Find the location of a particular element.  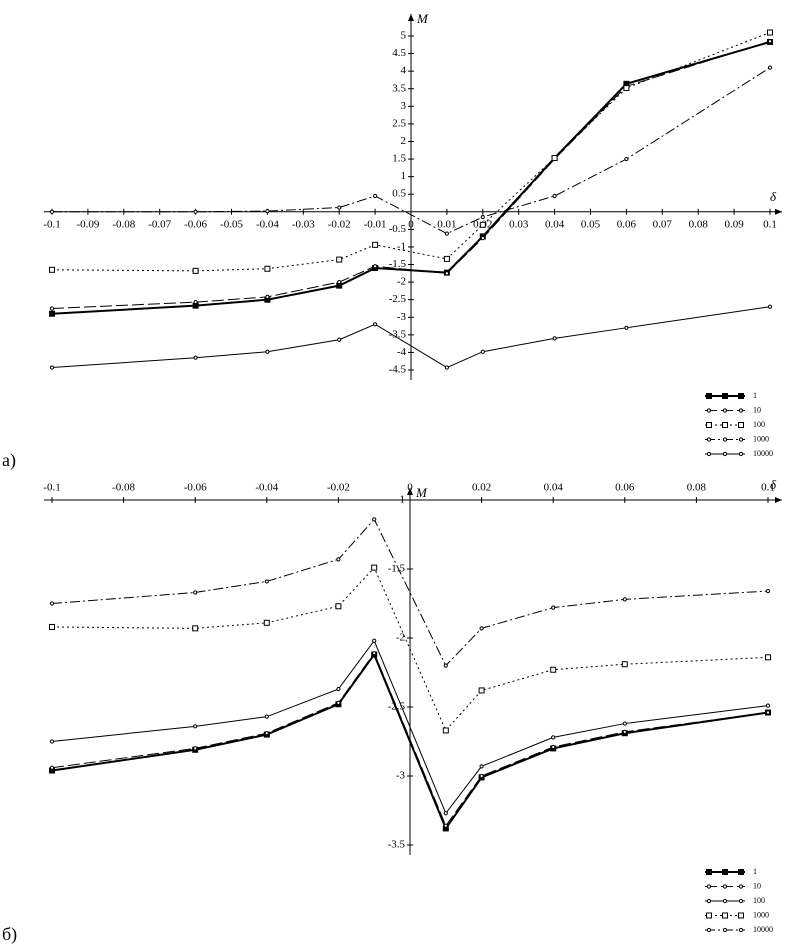

x-tick-label: 0 is located at coordinates (410, 488).